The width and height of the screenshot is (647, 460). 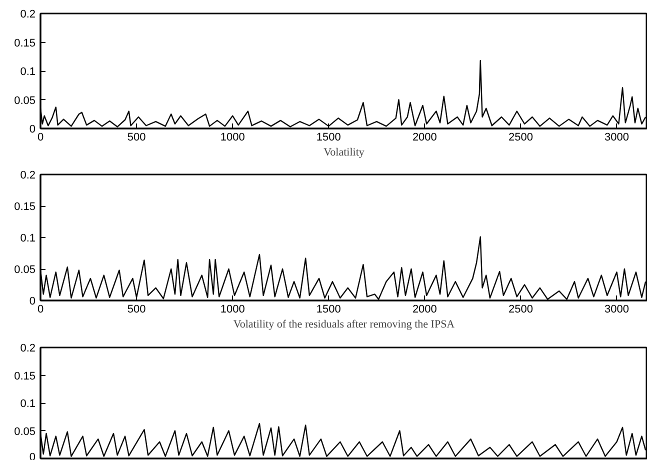 What do you see at coordinates (344, 152) in the screenshot?
I see `x-axis-title: Volatility` at bounding box center [344, 152].